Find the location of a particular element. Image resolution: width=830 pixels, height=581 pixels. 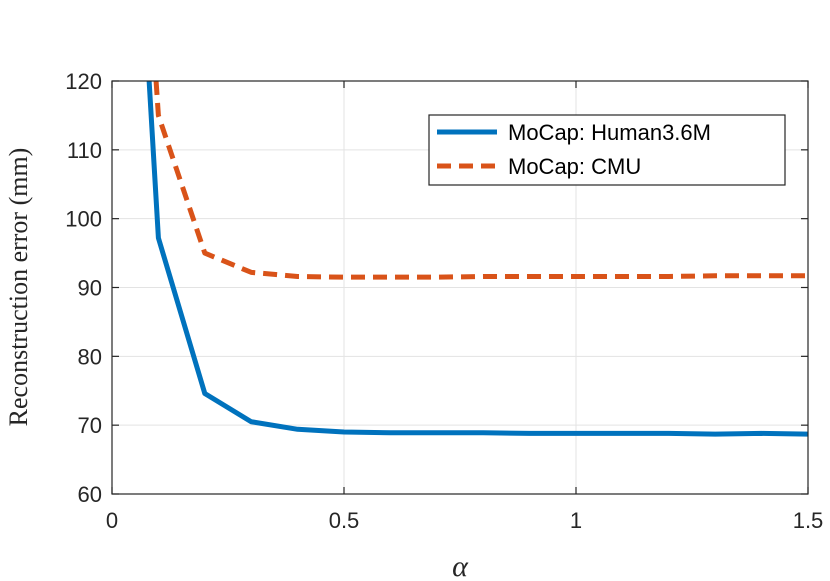

legend-box is located at coordinates (607, 150).